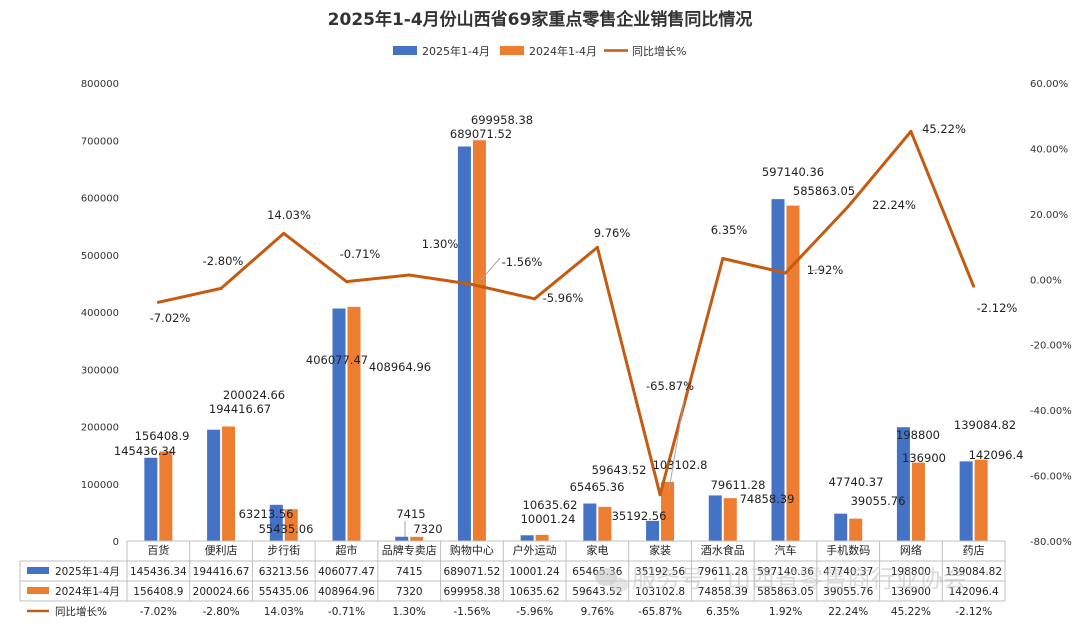  What do you see at coordinates (894, 205) in the screenshot?
I see `data-label-growth: 22.24%` at bounding box center [894, 205].